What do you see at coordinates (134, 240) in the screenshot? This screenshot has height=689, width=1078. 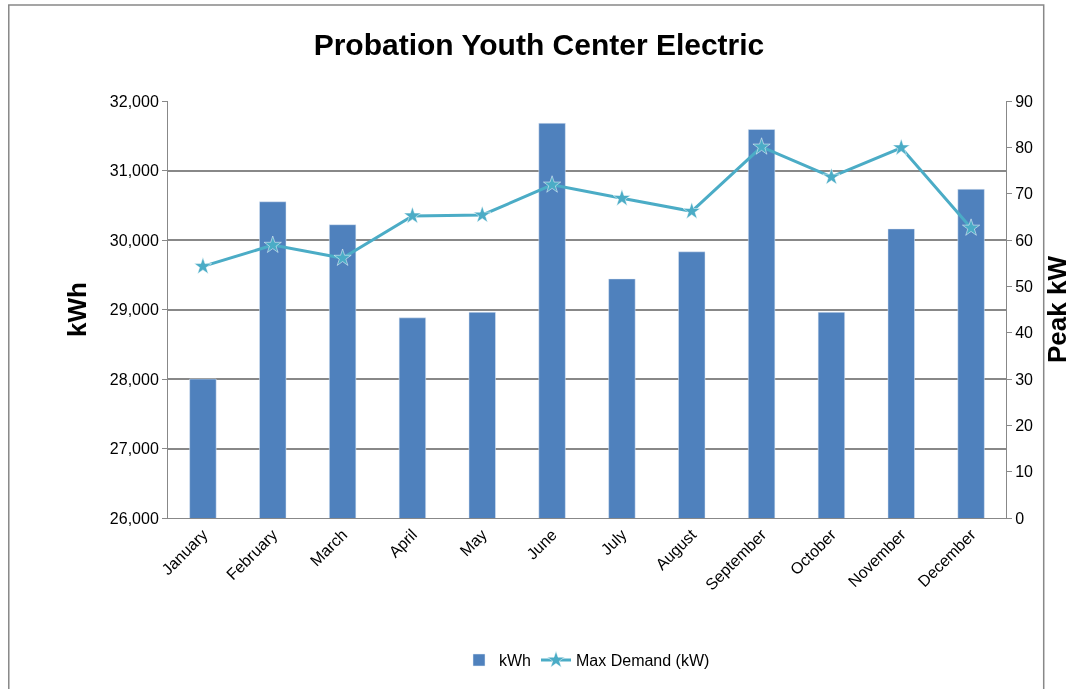 I see `y-tick-label: 30,000` at bounding box center [134, 240].